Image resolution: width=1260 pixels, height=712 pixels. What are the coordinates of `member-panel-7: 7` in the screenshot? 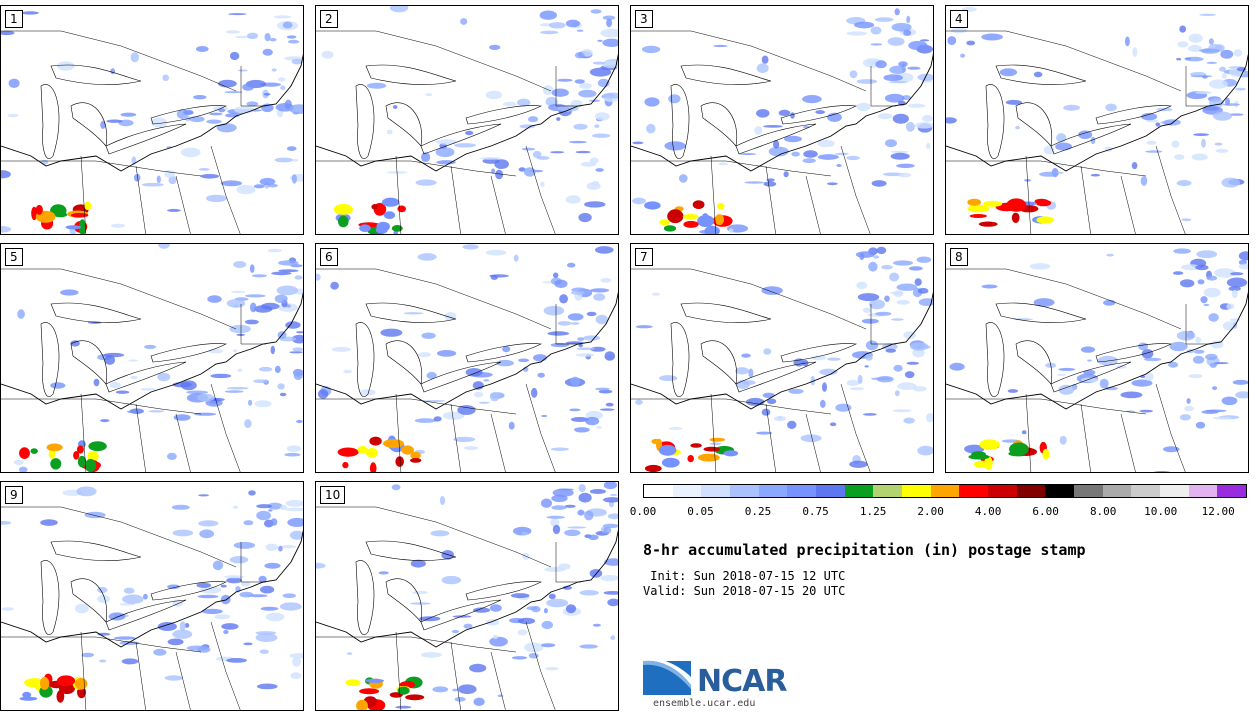 It's located at (782, 358).